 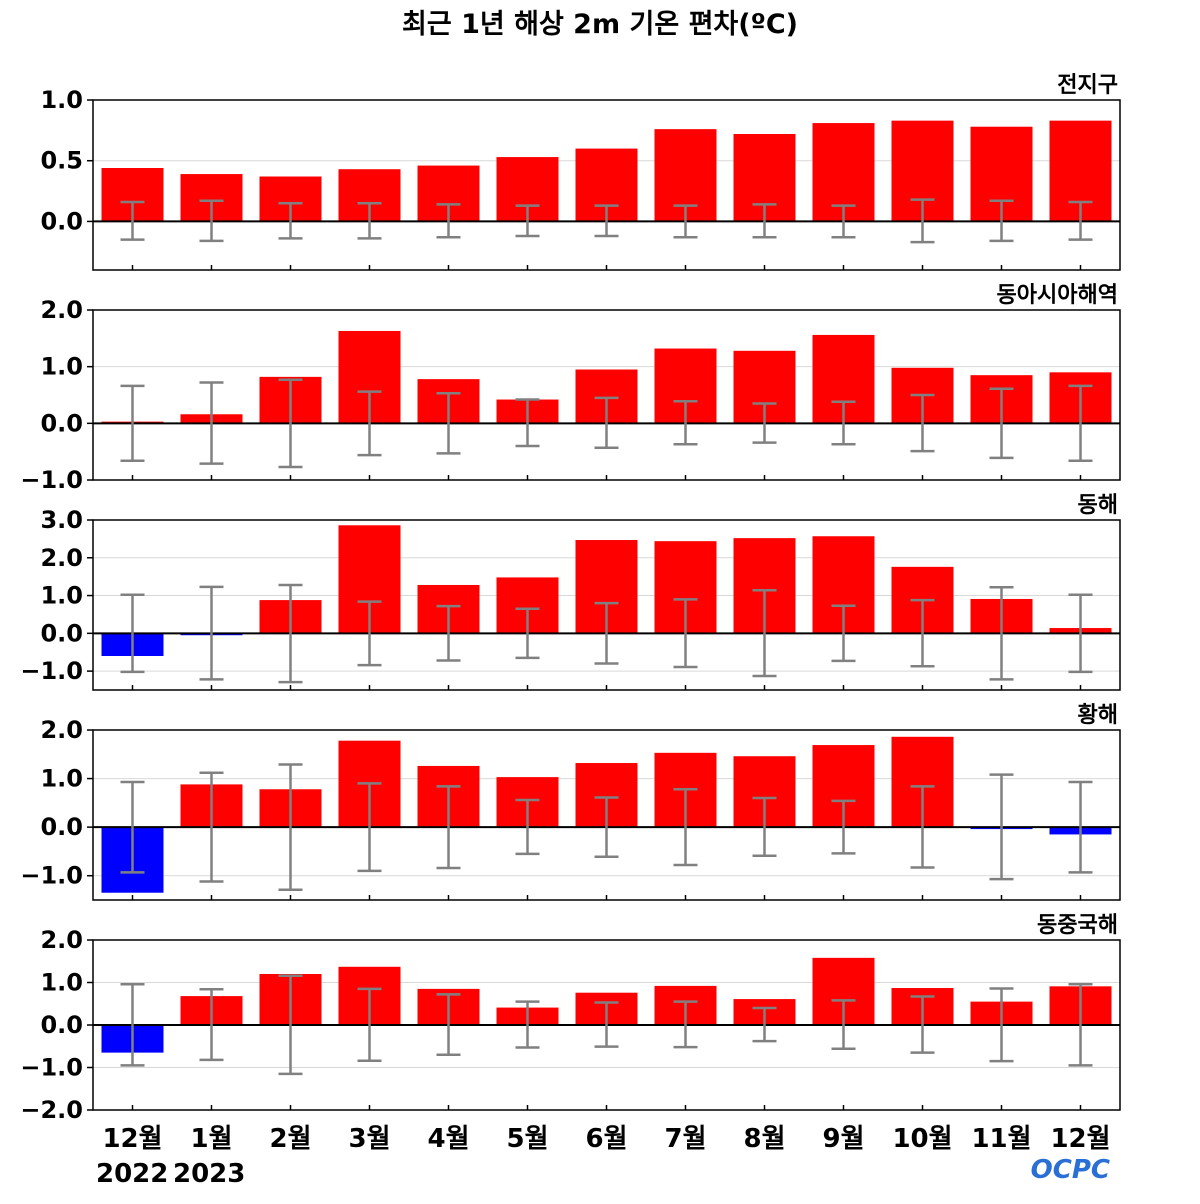 What do you see at coordinates (685, 1139) in the screenshot?
I see `x-tick-label: 7월` at bounding box center [685, 1139].